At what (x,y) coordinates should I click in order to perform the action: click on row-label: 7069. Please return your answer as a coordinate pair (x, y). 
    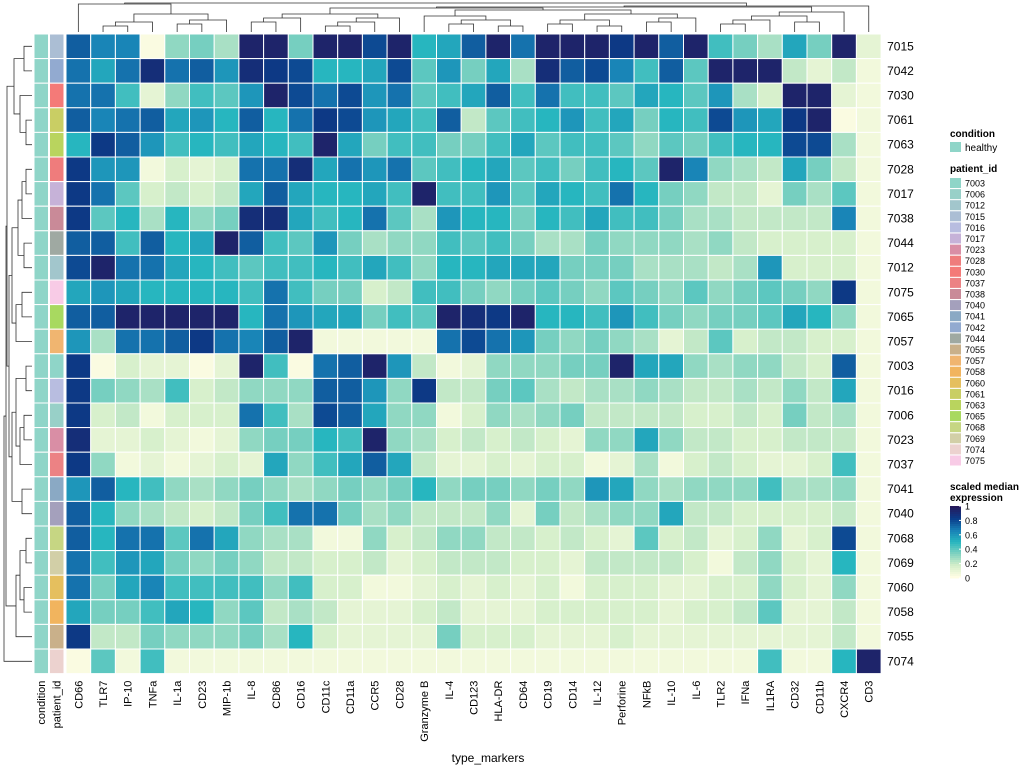
    Looking at the image, I should click on (900, 563).